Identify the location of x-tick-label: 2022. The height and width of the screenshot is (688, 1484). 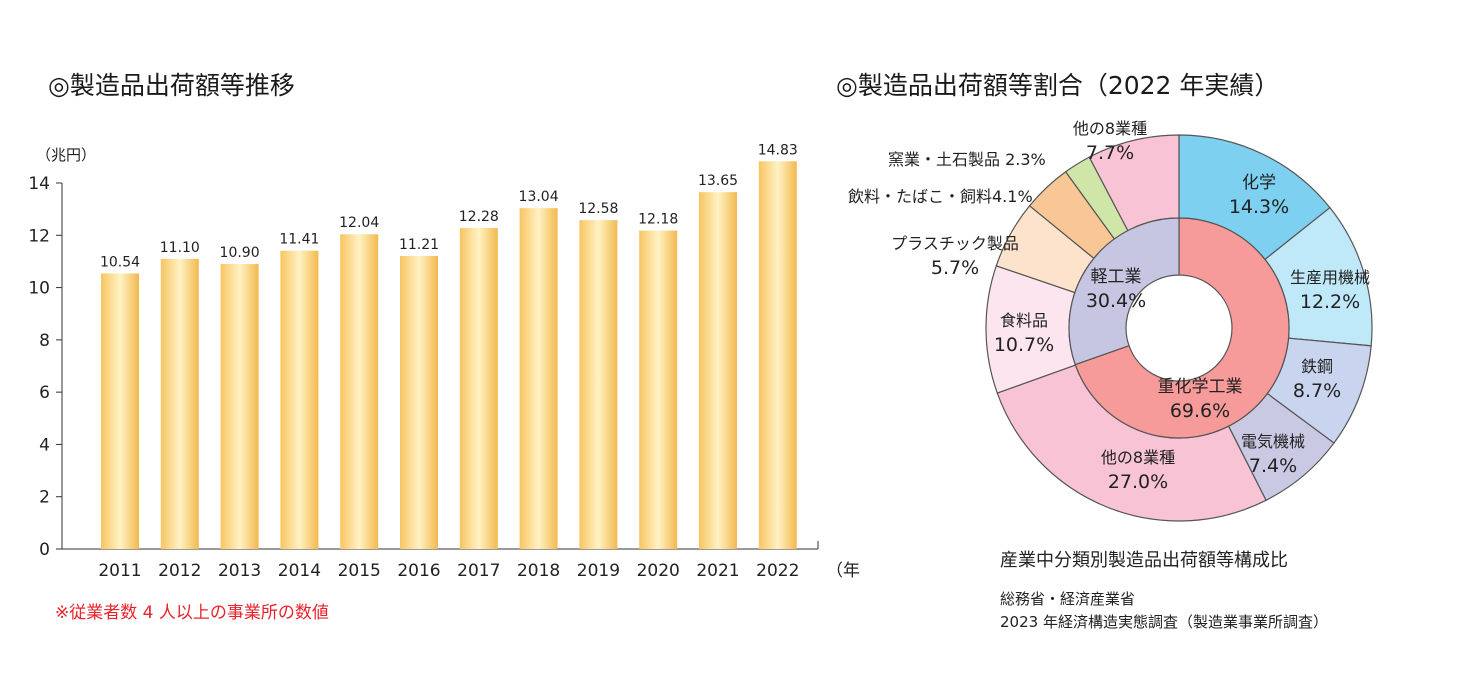
(777, 571).